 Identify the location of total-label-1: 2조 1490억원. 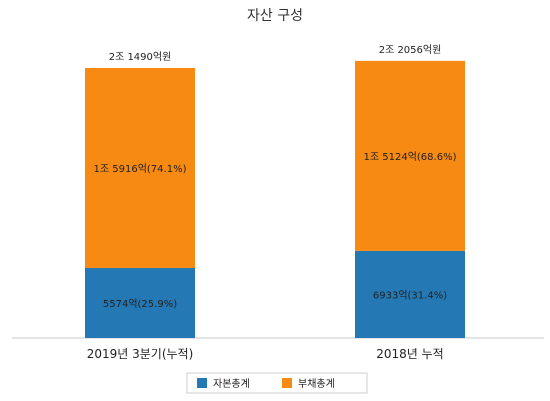
(140, 57).